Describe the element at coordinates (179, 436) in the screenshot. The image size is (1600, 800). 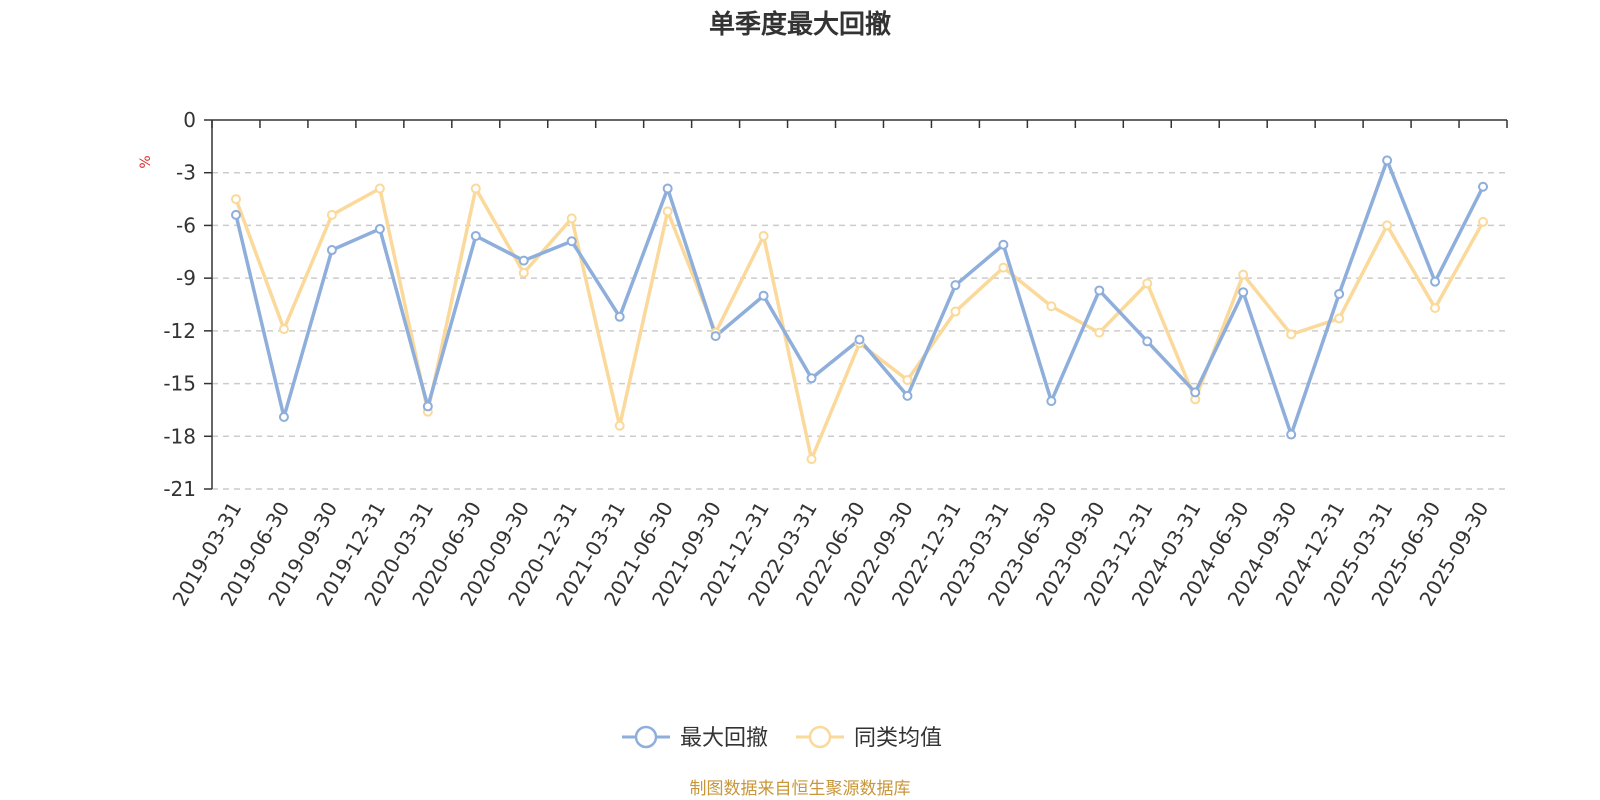
I see `y-tick-label: -18` at that location.